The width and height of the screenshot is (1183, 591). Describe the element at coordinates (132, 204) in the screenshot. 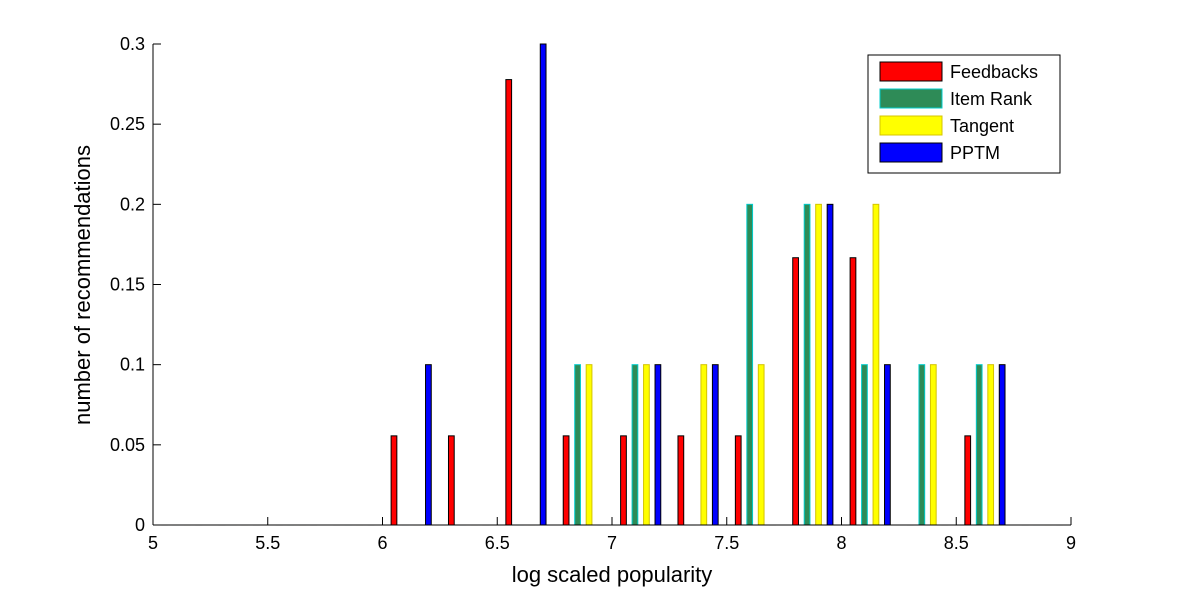

I see `y-tick-label: 0.2` at that location.